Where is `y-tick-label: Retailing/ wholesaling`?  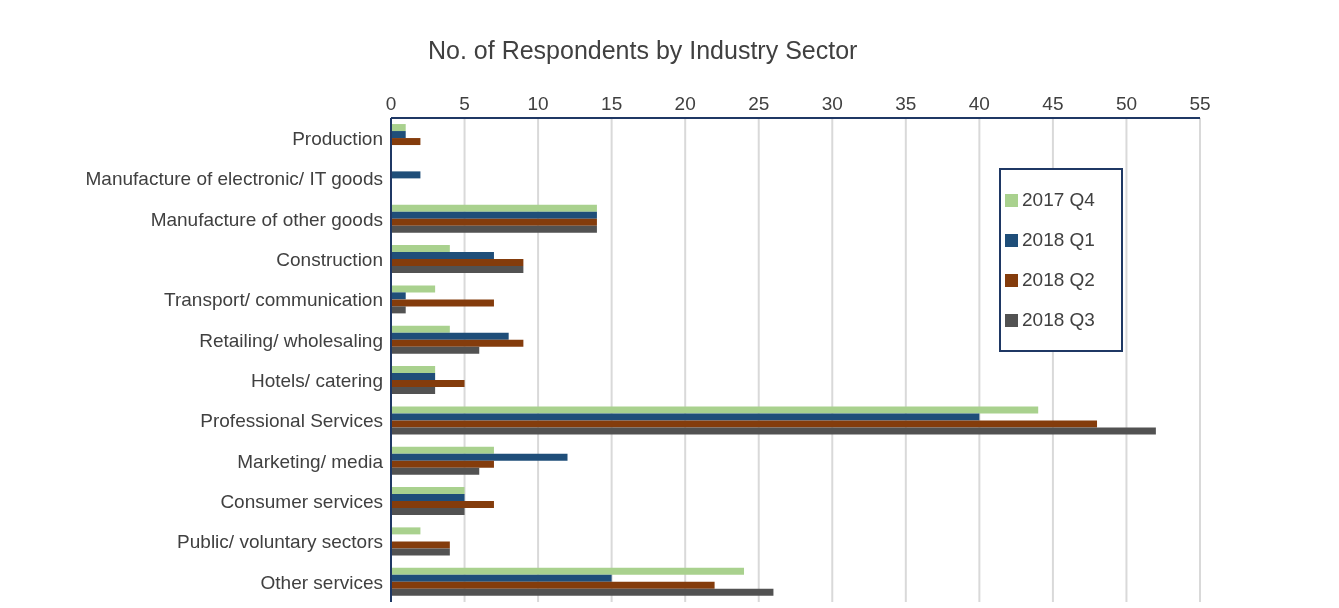
y-tick-label: Retailing/ wholesaling is located at coordinates (291, 340).